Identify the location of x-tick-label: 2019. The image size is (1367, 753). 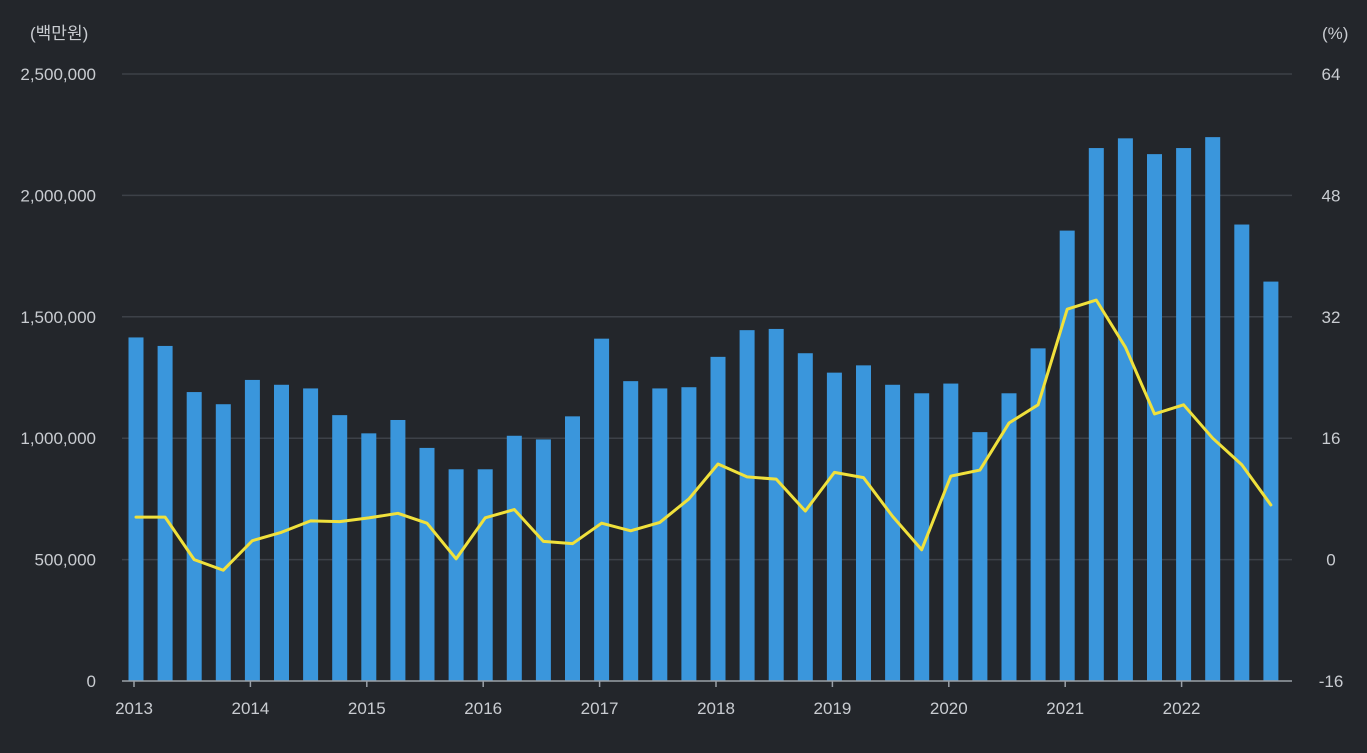
(832, 708).